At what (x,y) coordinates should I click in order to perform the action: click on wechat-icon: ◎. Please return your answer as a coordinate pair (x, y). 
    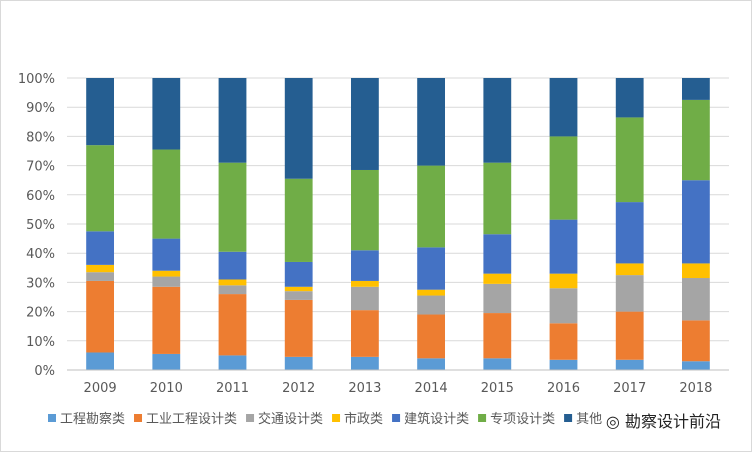
    Looking at the image, I should click on (612, 421).